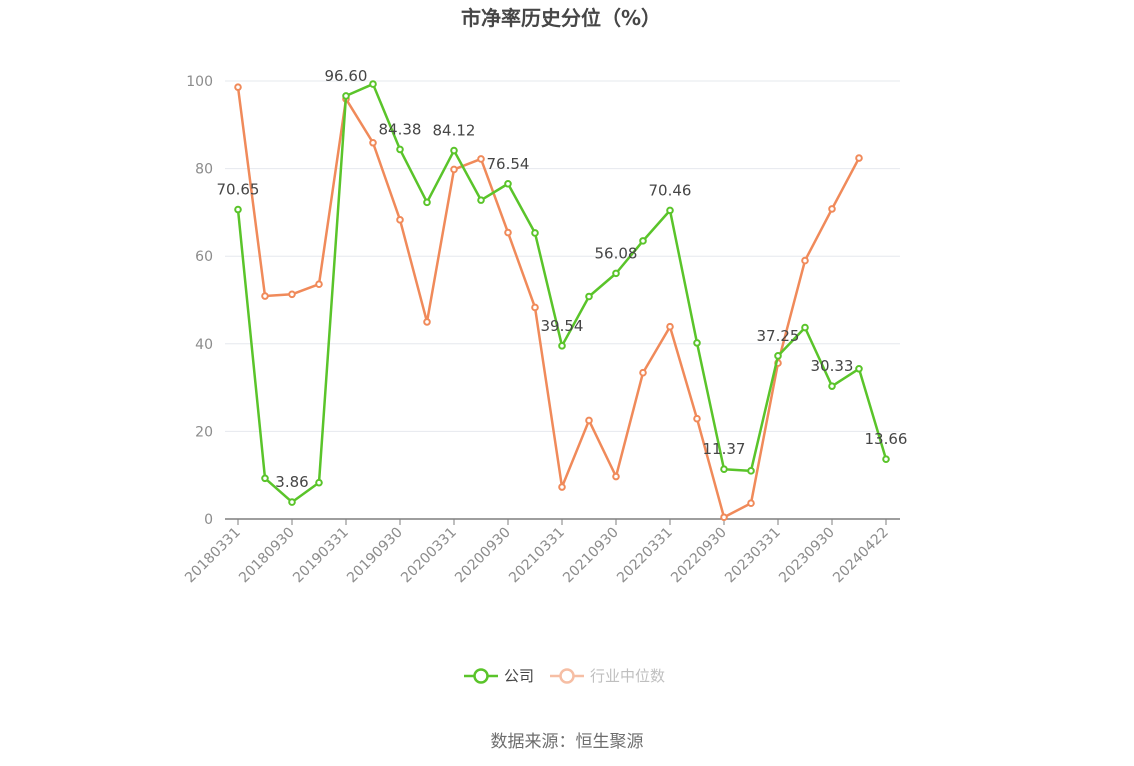  What do you see at coordinates (627, 676) in the screenshot?
I see `legend-label: 行业中位数` at bounding box center [627, 676].